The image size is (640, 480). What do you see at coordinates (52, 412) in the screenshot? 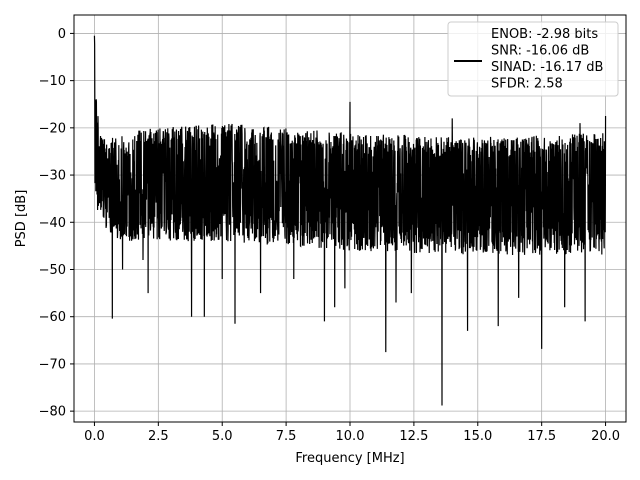
I see `y-tick-label: −80` at bounding box center [52, 412].